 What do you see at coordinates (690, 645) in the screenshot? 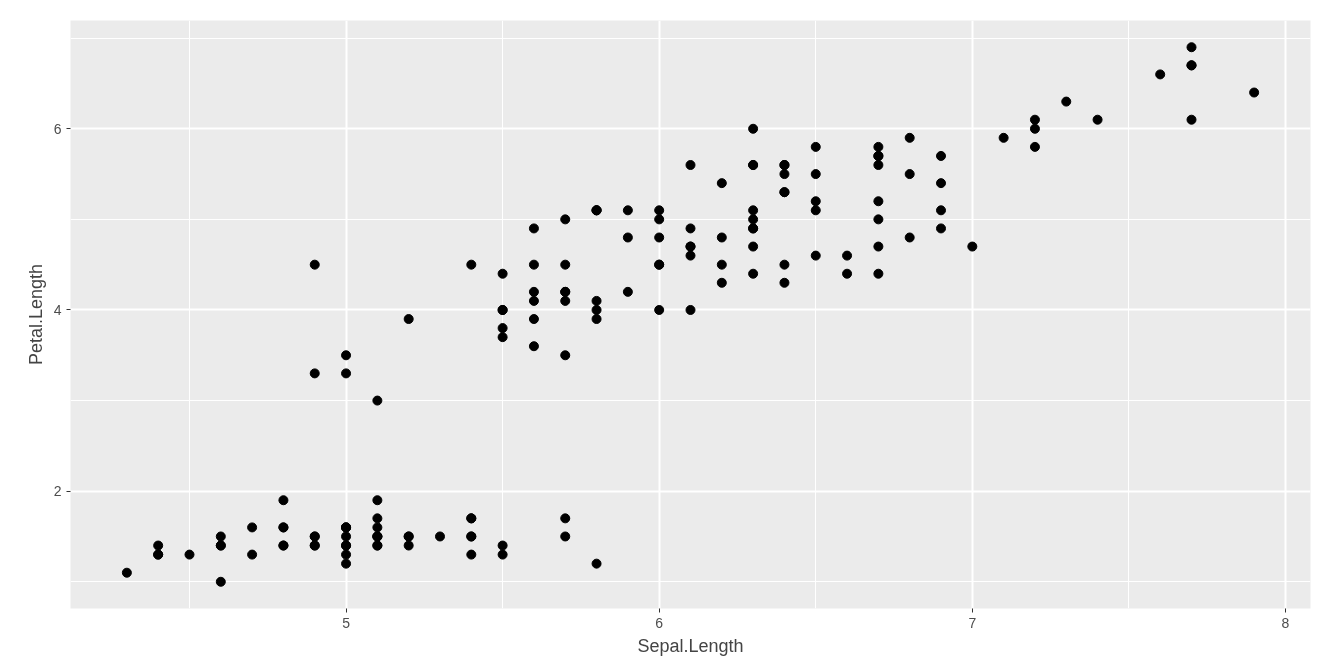
I see `x-axis-title: Sepal.Length` at bounding box center [690, 645].